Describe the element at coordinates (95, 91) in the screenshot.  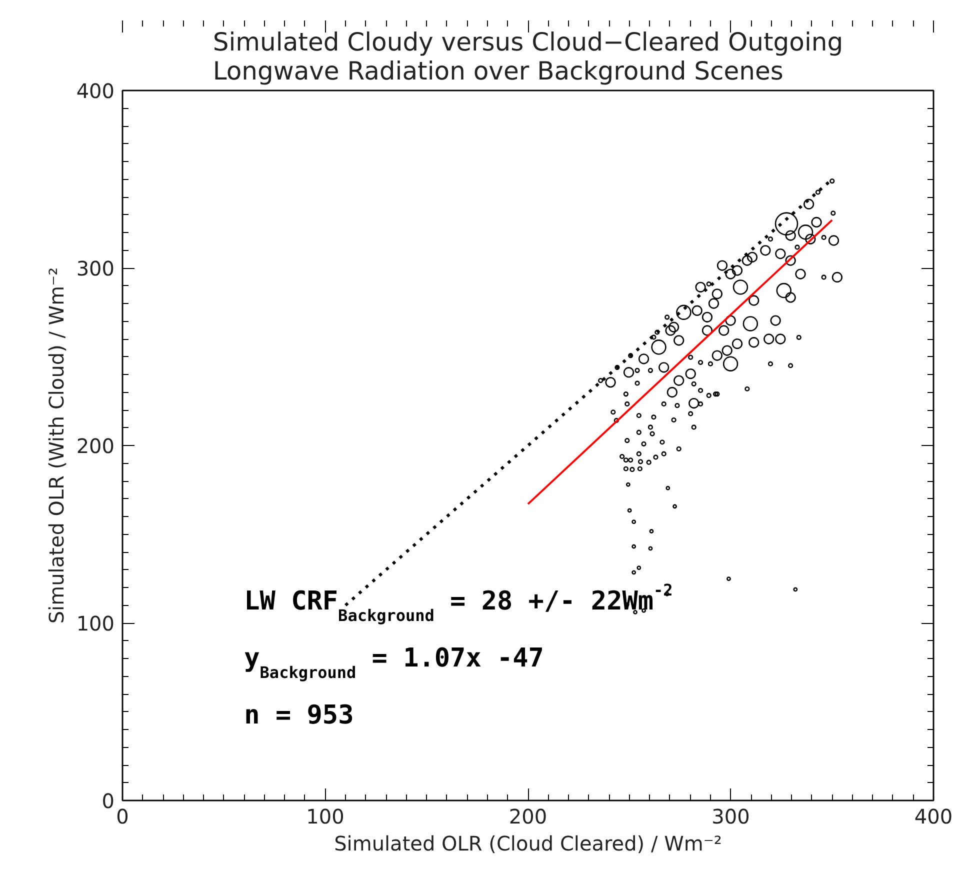
I see `y-tick-label: 400` at that location.